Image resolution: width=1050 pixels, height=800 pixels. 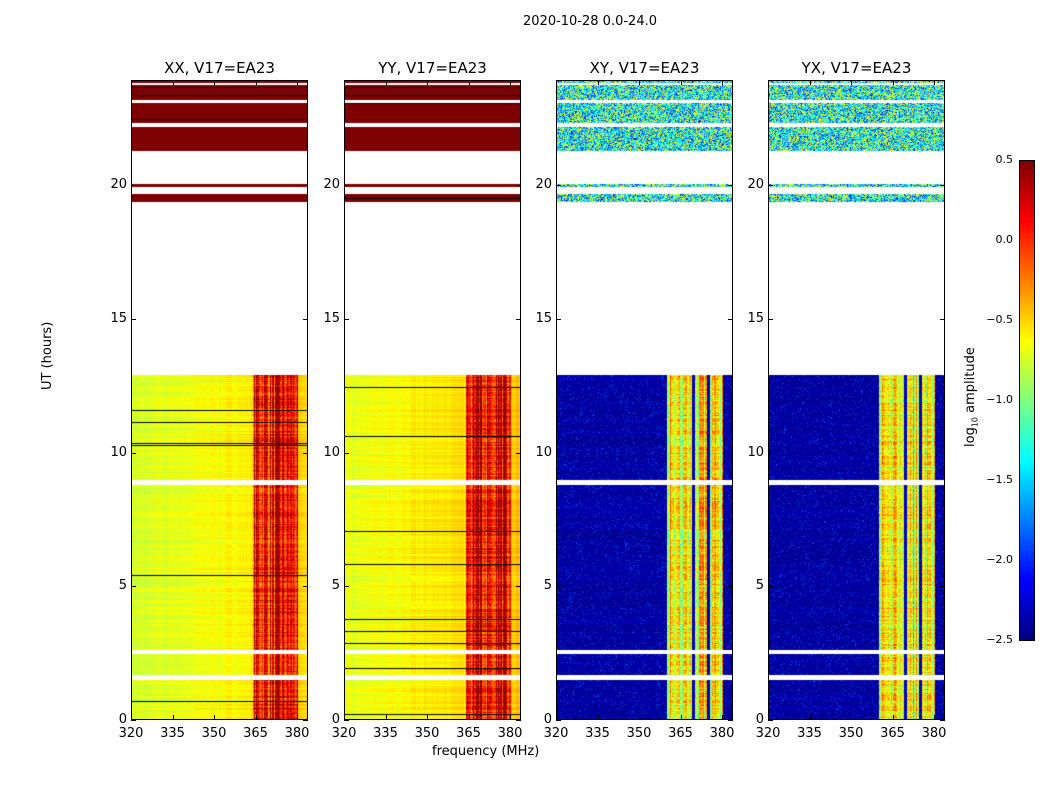 I want to click on panel-title: XX, V17=EA23, so click(x=219, y=68).